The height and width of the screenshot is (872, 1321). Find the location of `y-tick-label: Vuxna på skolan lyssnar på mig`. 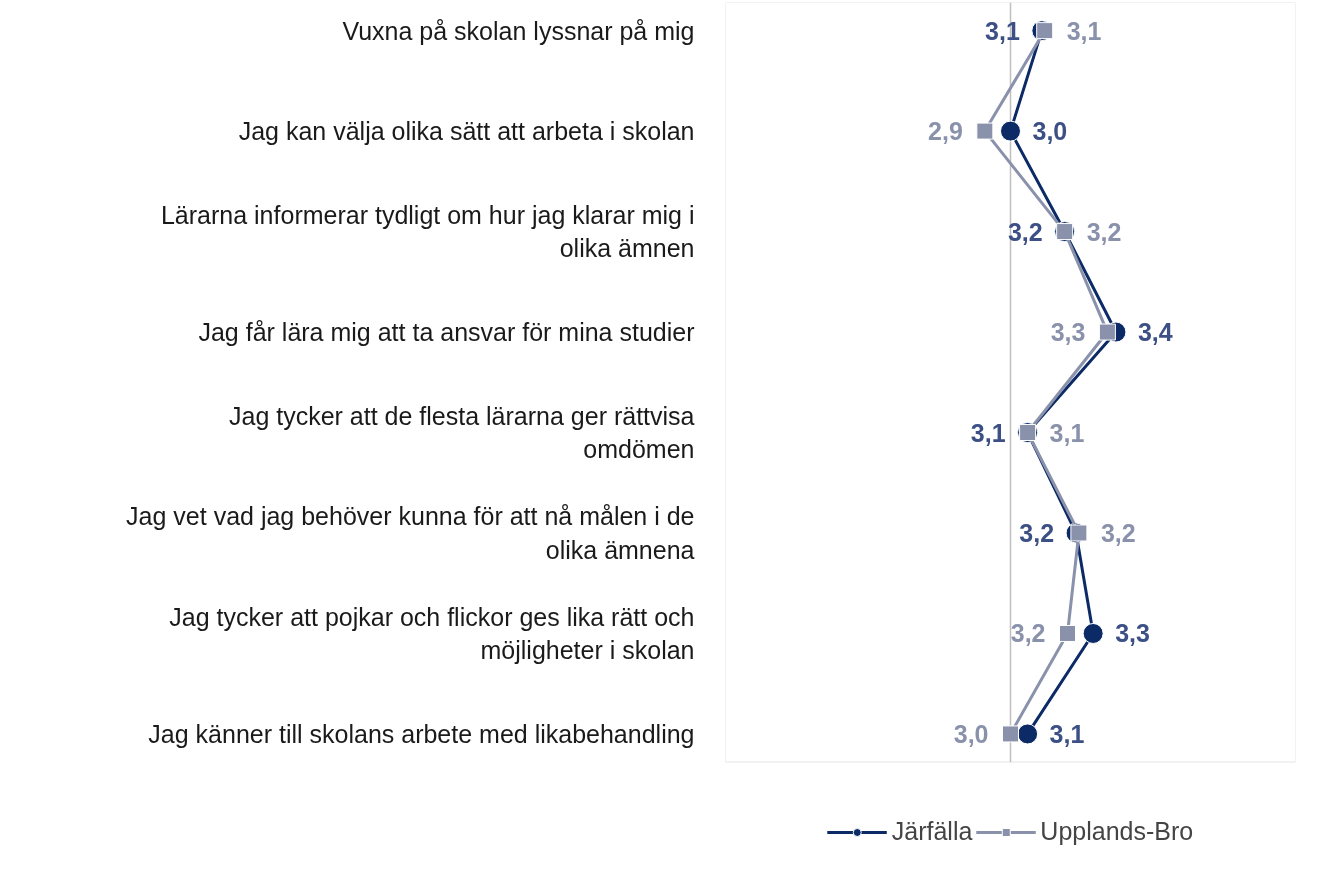

y-tick-label: Vuxna på skolan lyssnar på mig is located at coordinates (518, 30).